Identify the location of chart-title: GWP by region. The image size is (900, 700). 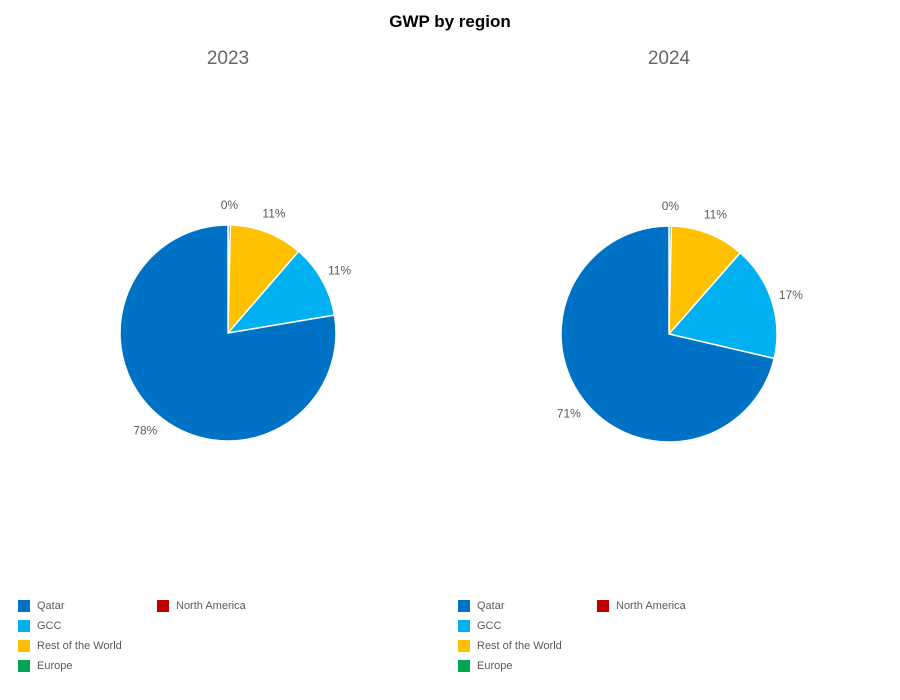
(450, 21).